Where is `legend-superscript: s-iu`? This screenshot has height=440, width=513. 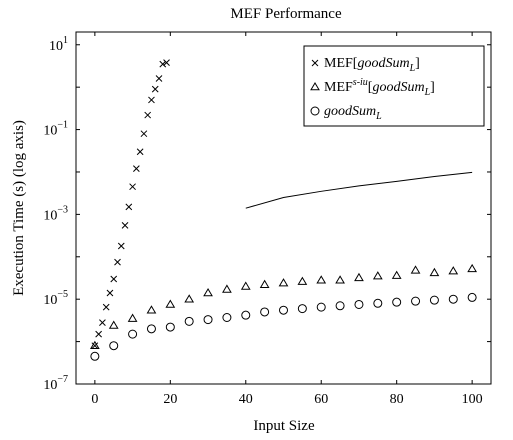 legend-superscript: s-iu is located at coordinates (360, 82).